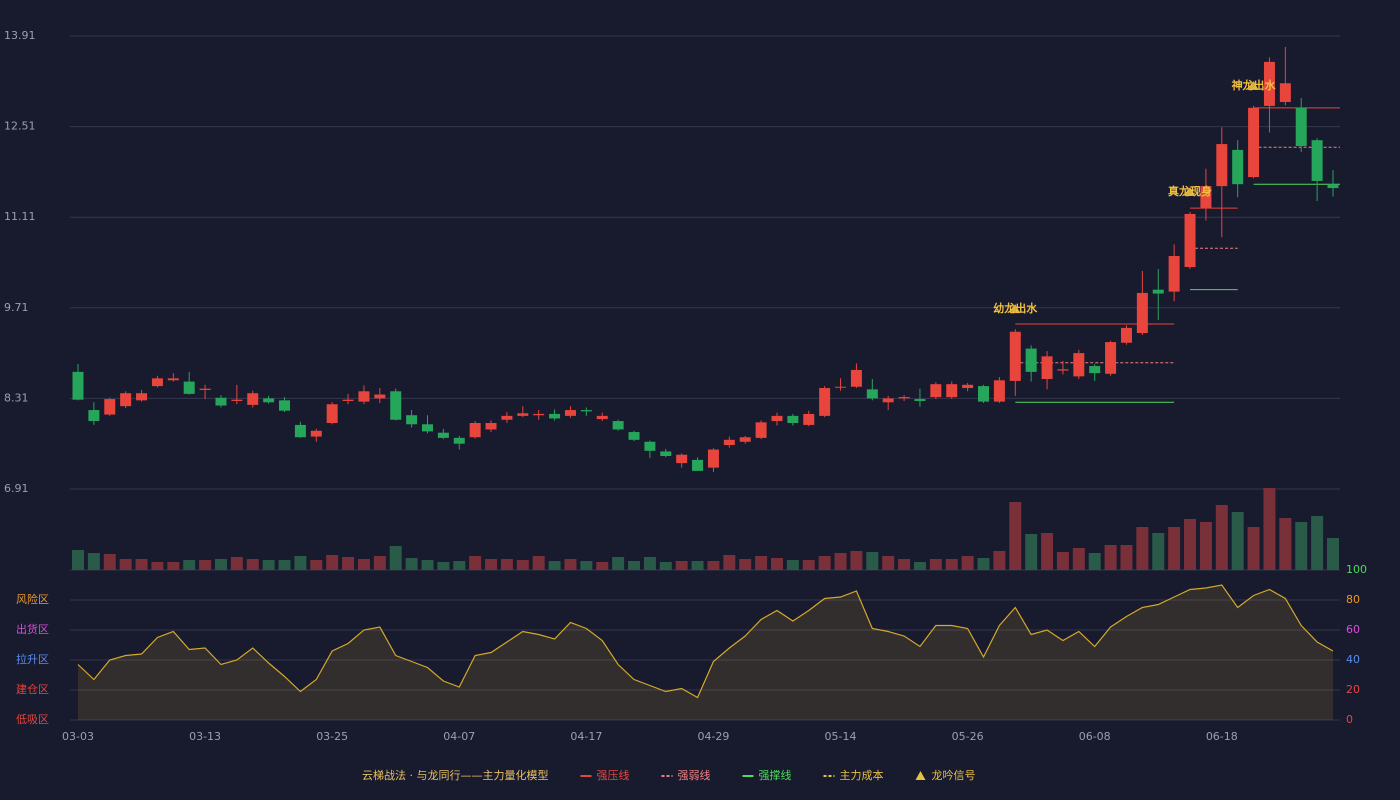  I want to click on x-tick-label: 04-17, so click(586, 736).